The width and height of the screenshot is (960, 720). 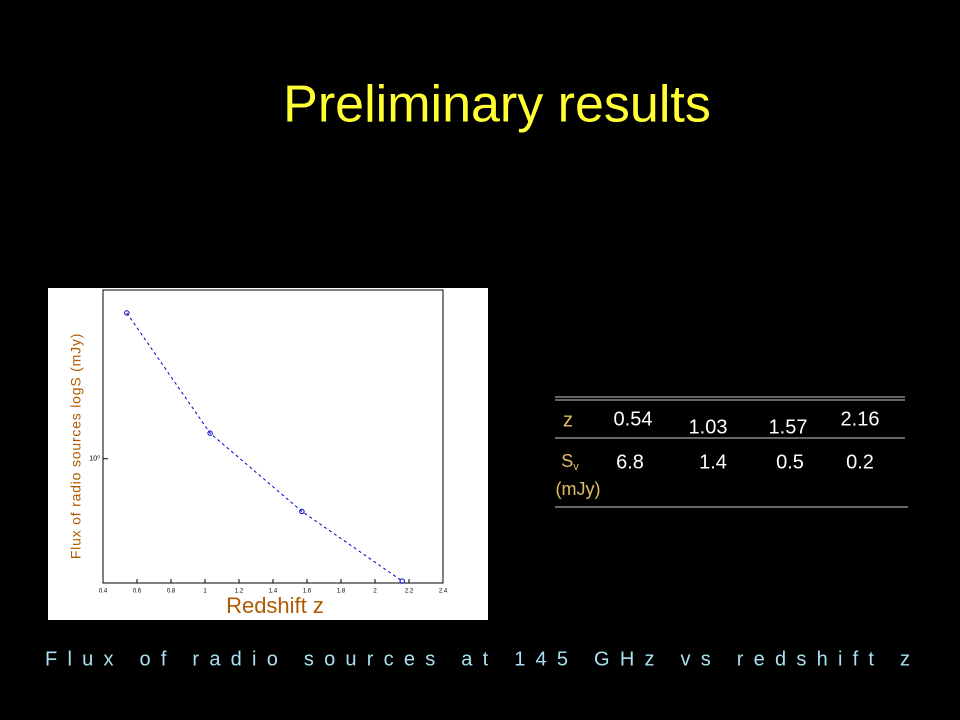 What do you see at coordinates (860, 419) in the screenshot?
I see `table-cell: 2.16` at bounding box center [860, 419].